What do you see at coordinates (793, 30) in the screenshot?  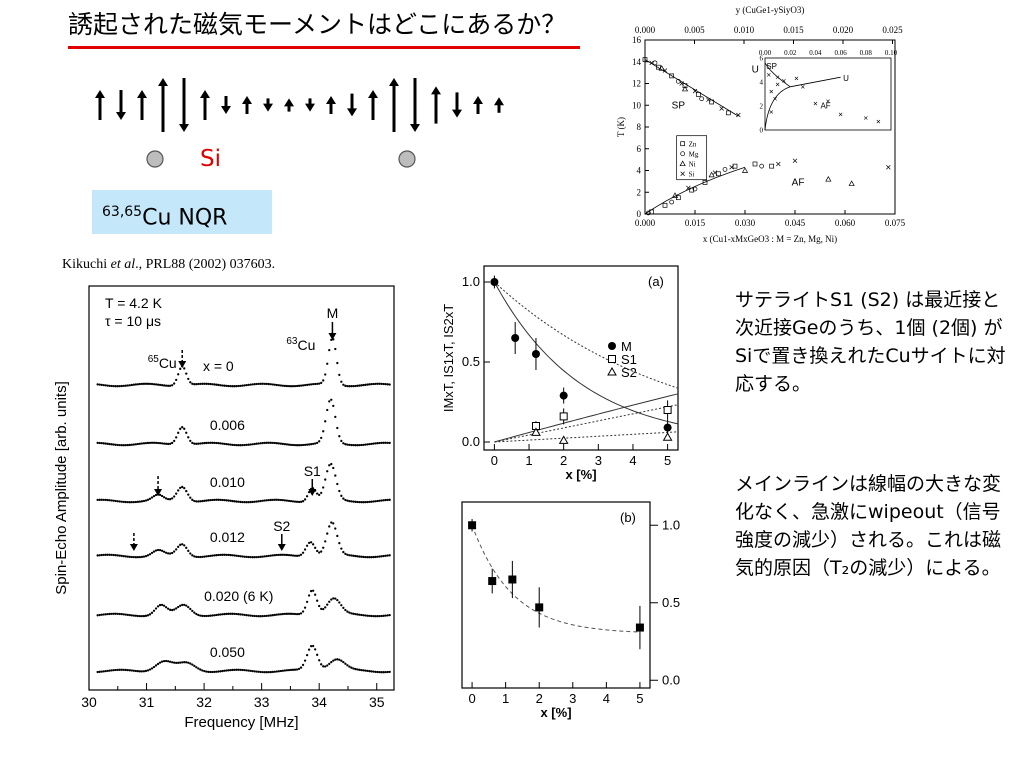 I see `top-tick-label: 0.015` at bounding box center [793, 30].